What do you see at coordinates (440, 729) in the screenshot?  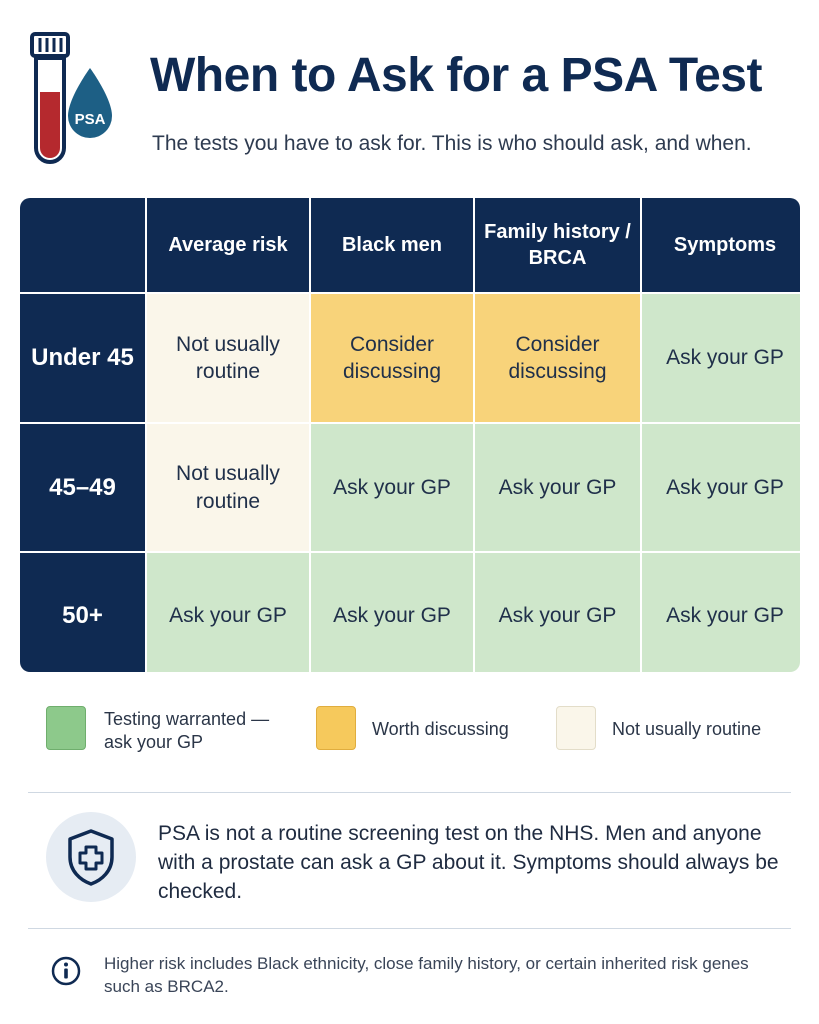 I see `legend-label-amber: Worth discussing` at bounding box center [440, 729].